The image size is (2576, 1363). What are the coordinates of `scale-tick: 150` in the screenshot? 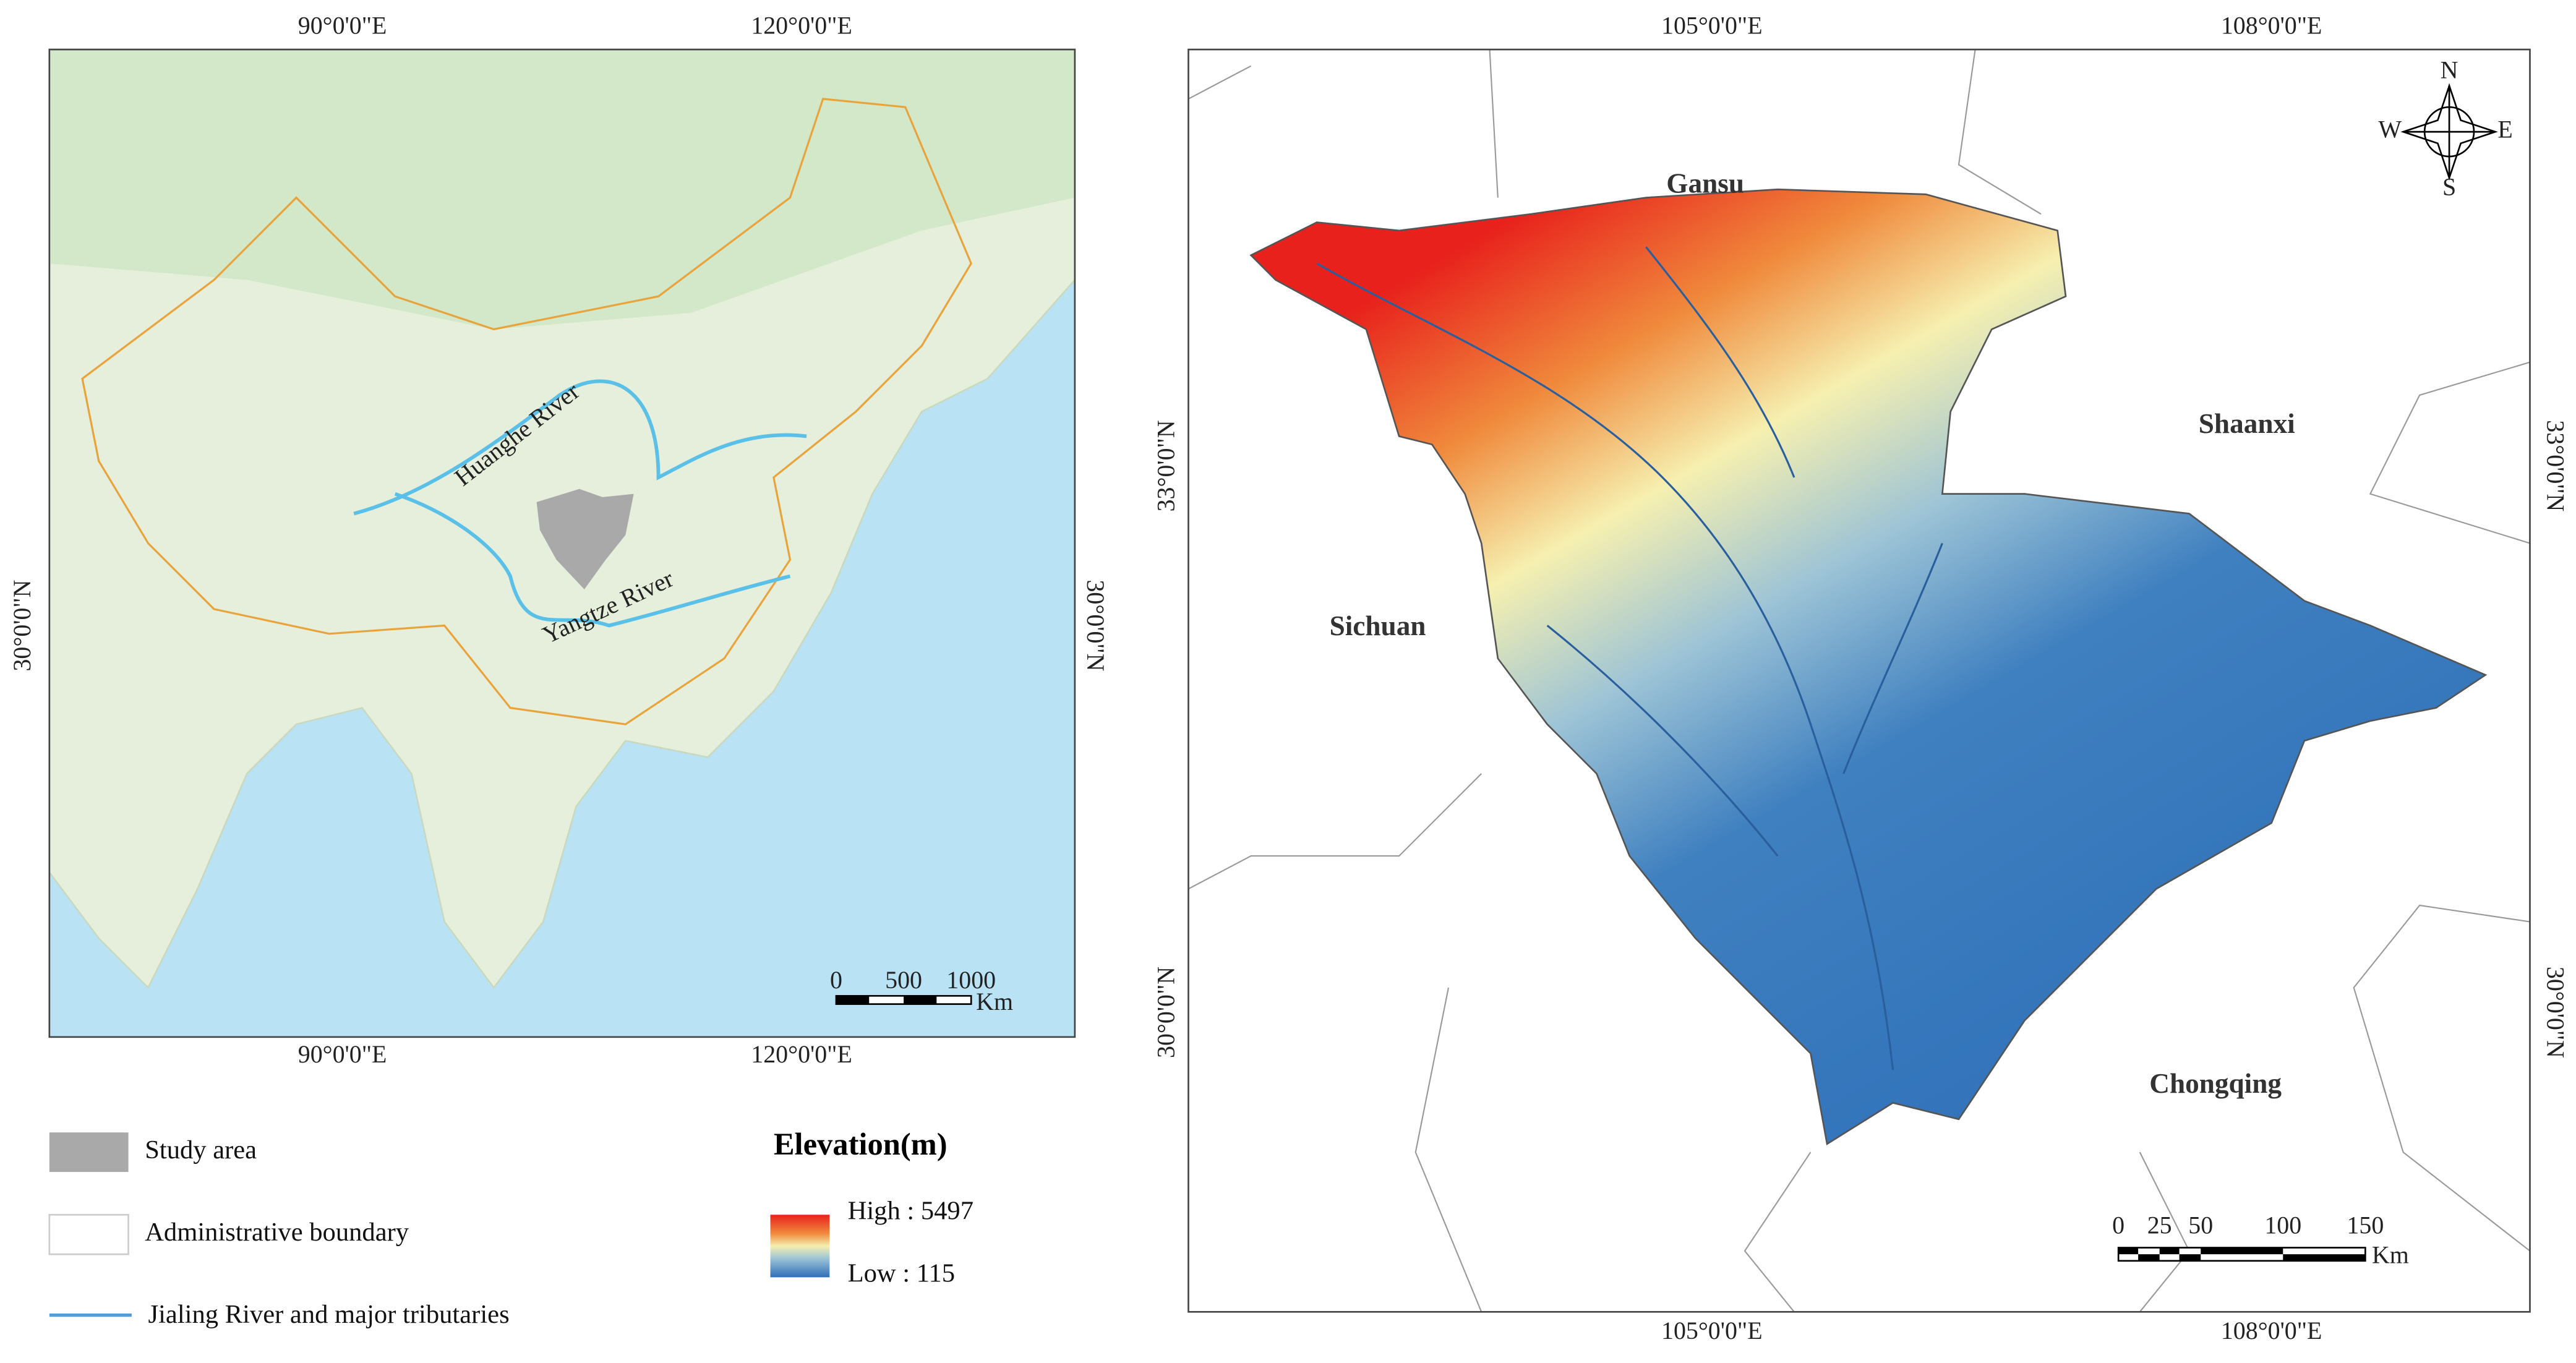 It's located at (2365, 1225).